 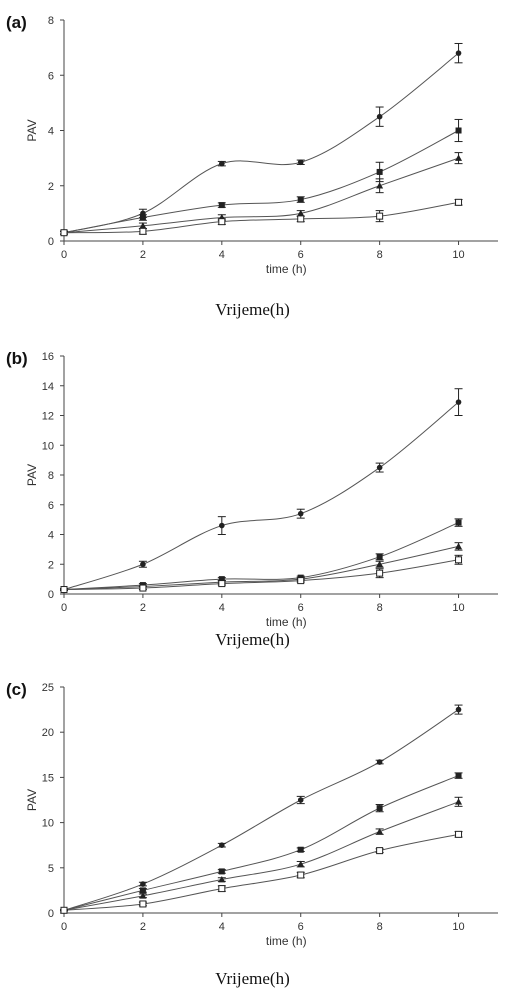 I want to click on chart-a-x-tick-label: 2, so click(x=143, y=255).